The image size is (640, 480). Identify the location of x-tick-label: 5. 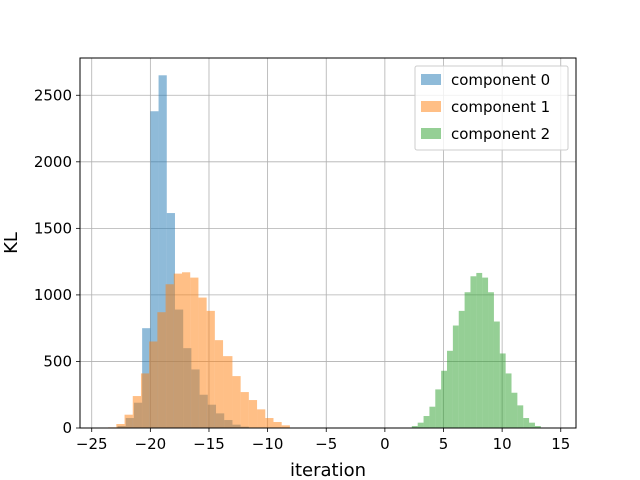
(444, 444).